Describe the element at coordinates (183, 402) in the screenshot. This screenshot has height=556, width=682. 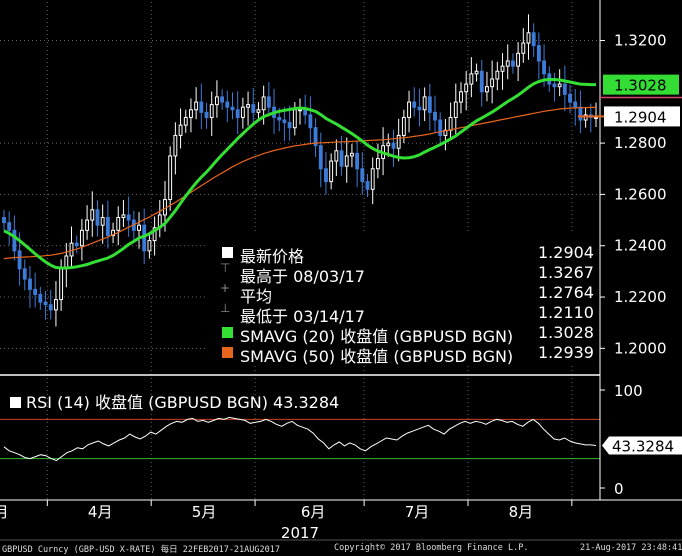
I see `rsi-label-text: RSI (14) 收盘值 (GBPUSD BGN) 43.3284` at that location.